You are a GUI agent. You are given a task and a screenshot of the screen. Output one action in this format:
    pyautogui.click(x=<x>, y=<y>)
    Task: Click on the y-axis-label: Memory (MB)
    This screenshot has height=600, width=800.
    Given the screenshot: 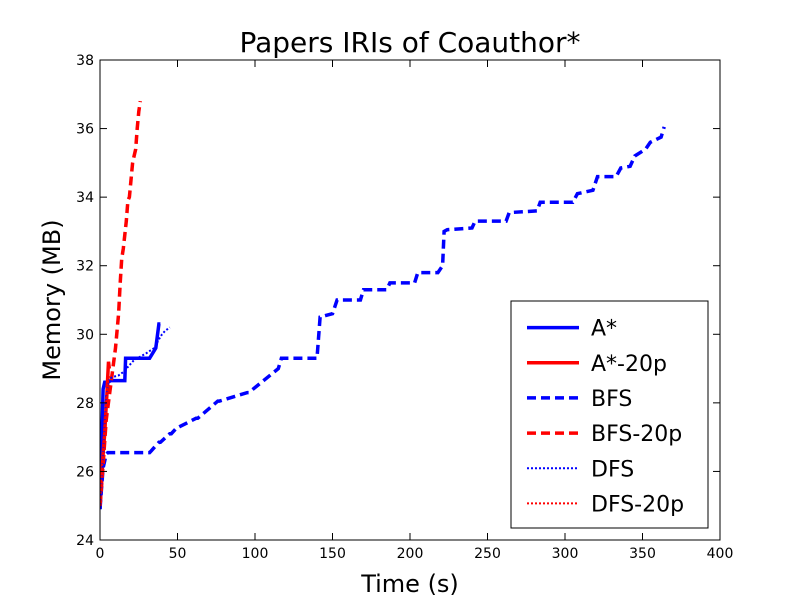 What is the action you would take?
    pyautogui.click(x=52, y=299)
    